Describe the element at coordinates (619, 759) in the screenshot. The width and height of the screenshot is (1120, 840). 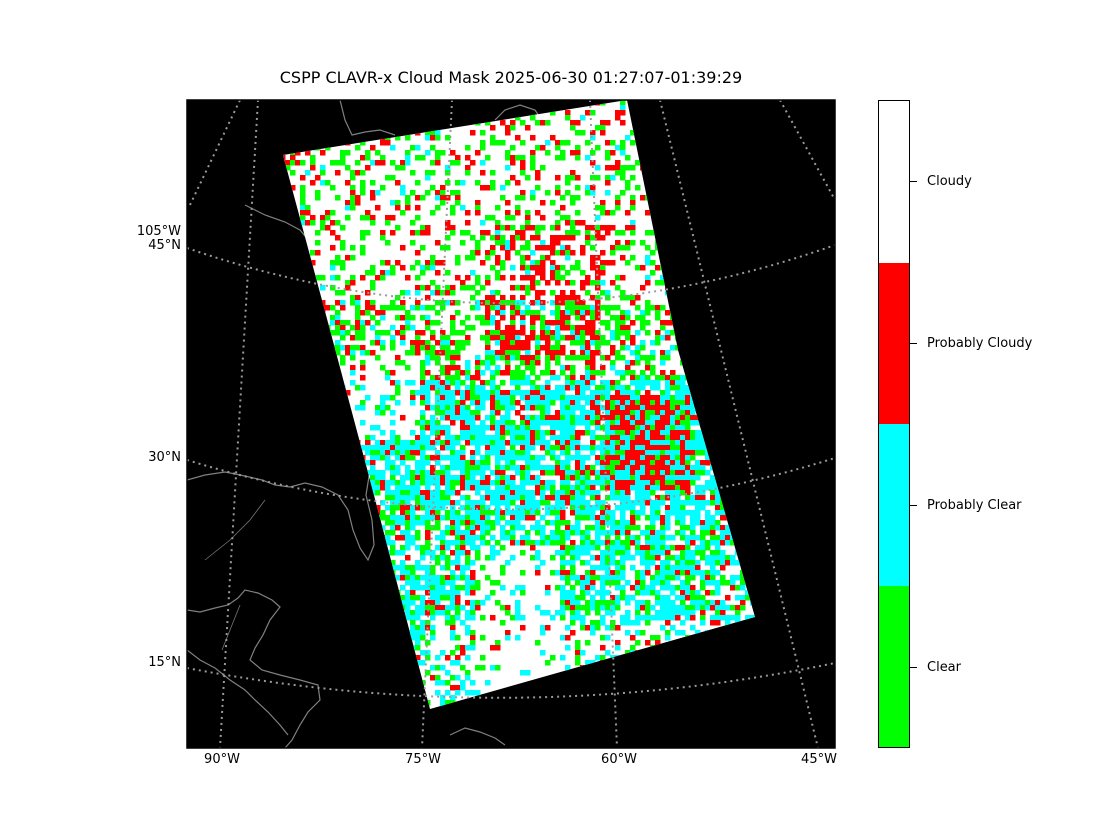
I see `lon-label-60w: 60°W` at that location.